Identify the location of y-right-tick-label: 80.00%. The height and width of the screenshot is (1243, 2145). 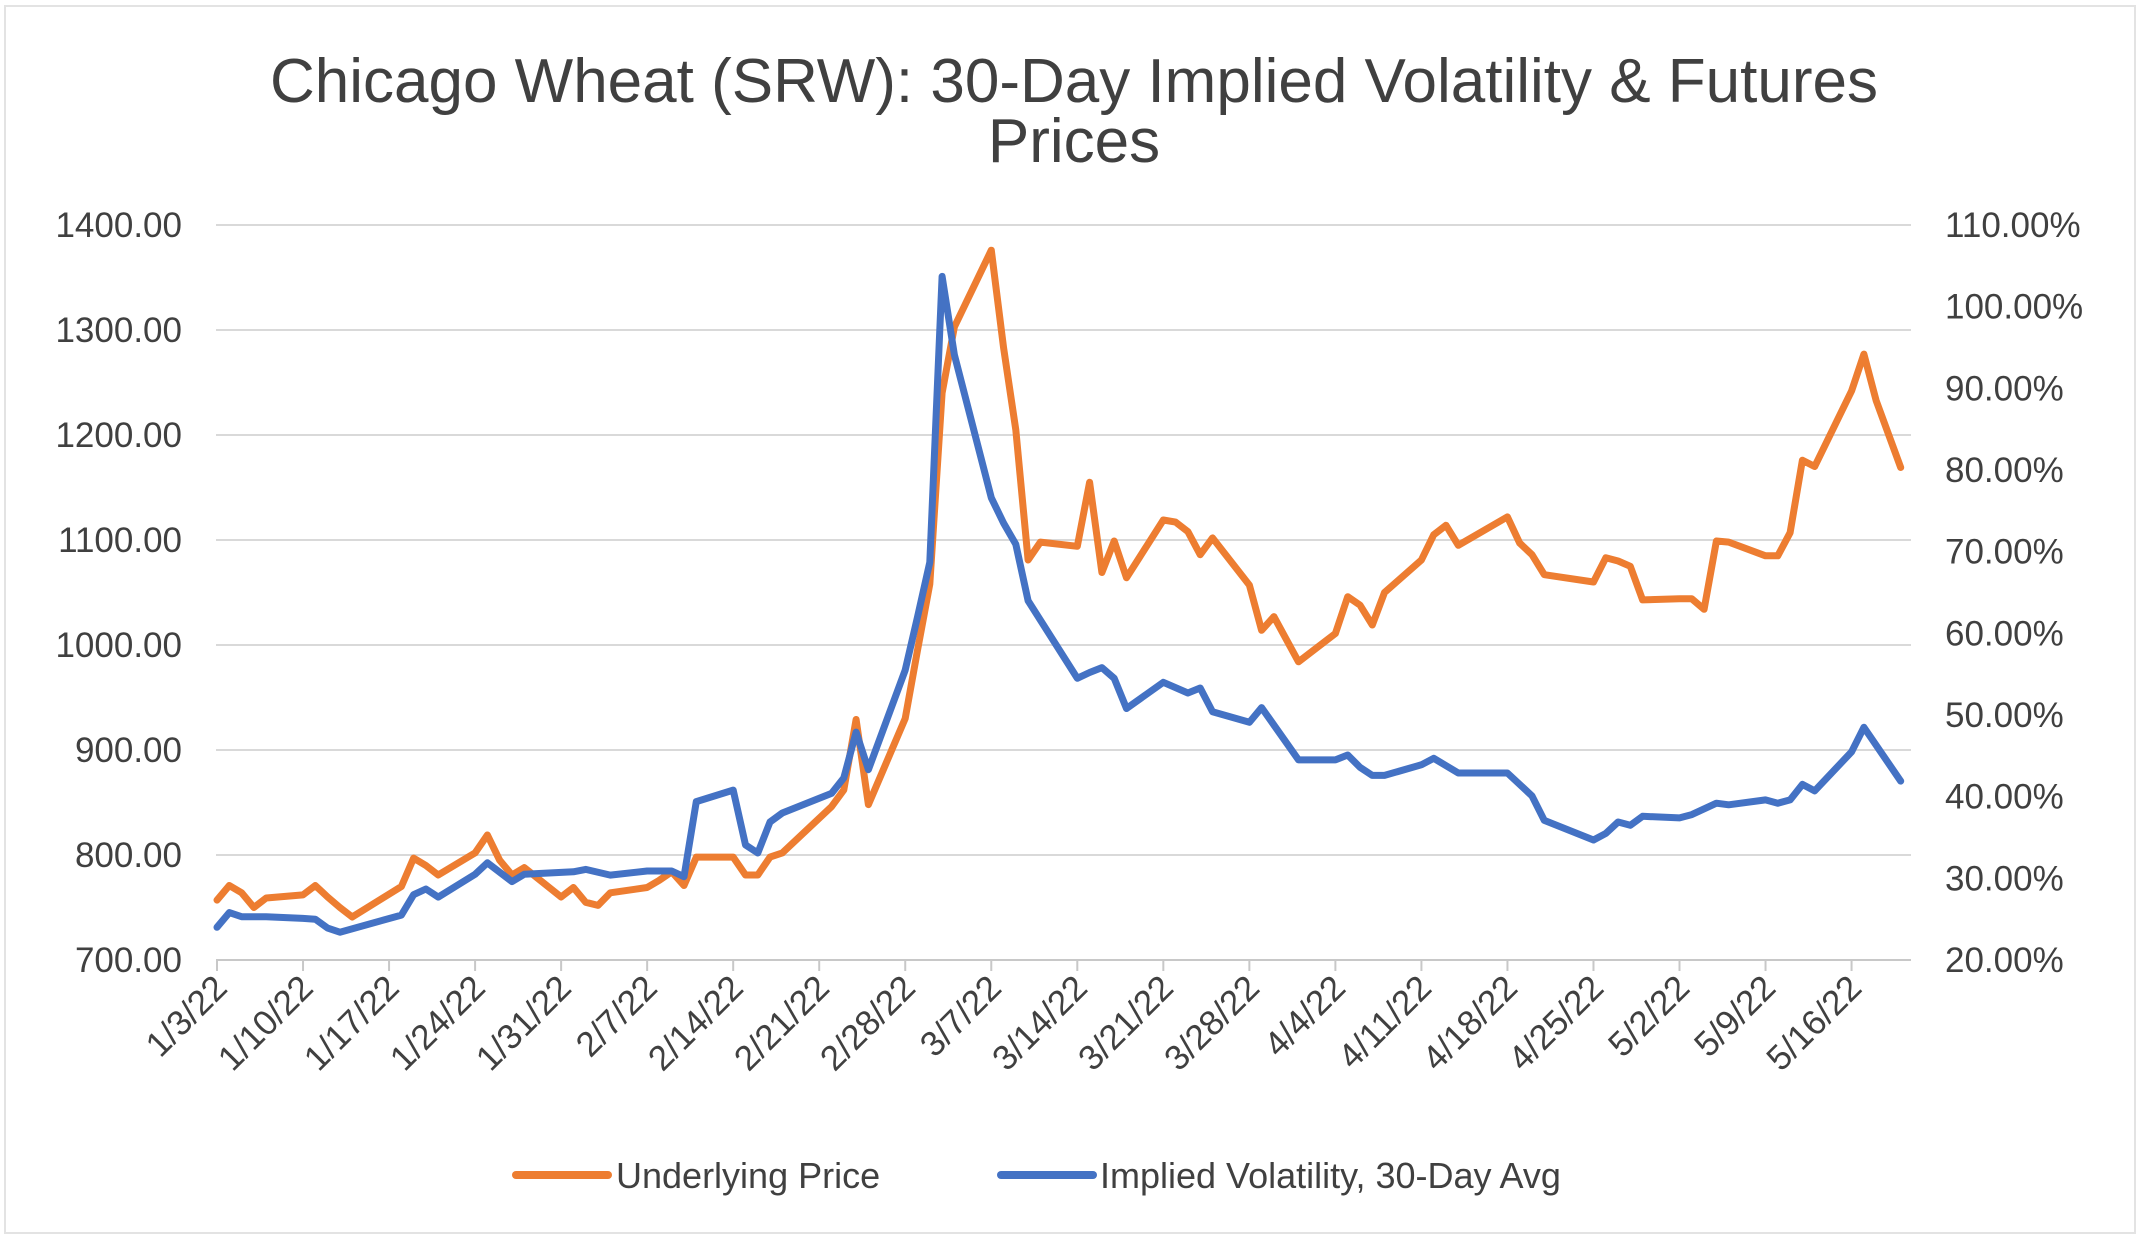
(2004, 470).